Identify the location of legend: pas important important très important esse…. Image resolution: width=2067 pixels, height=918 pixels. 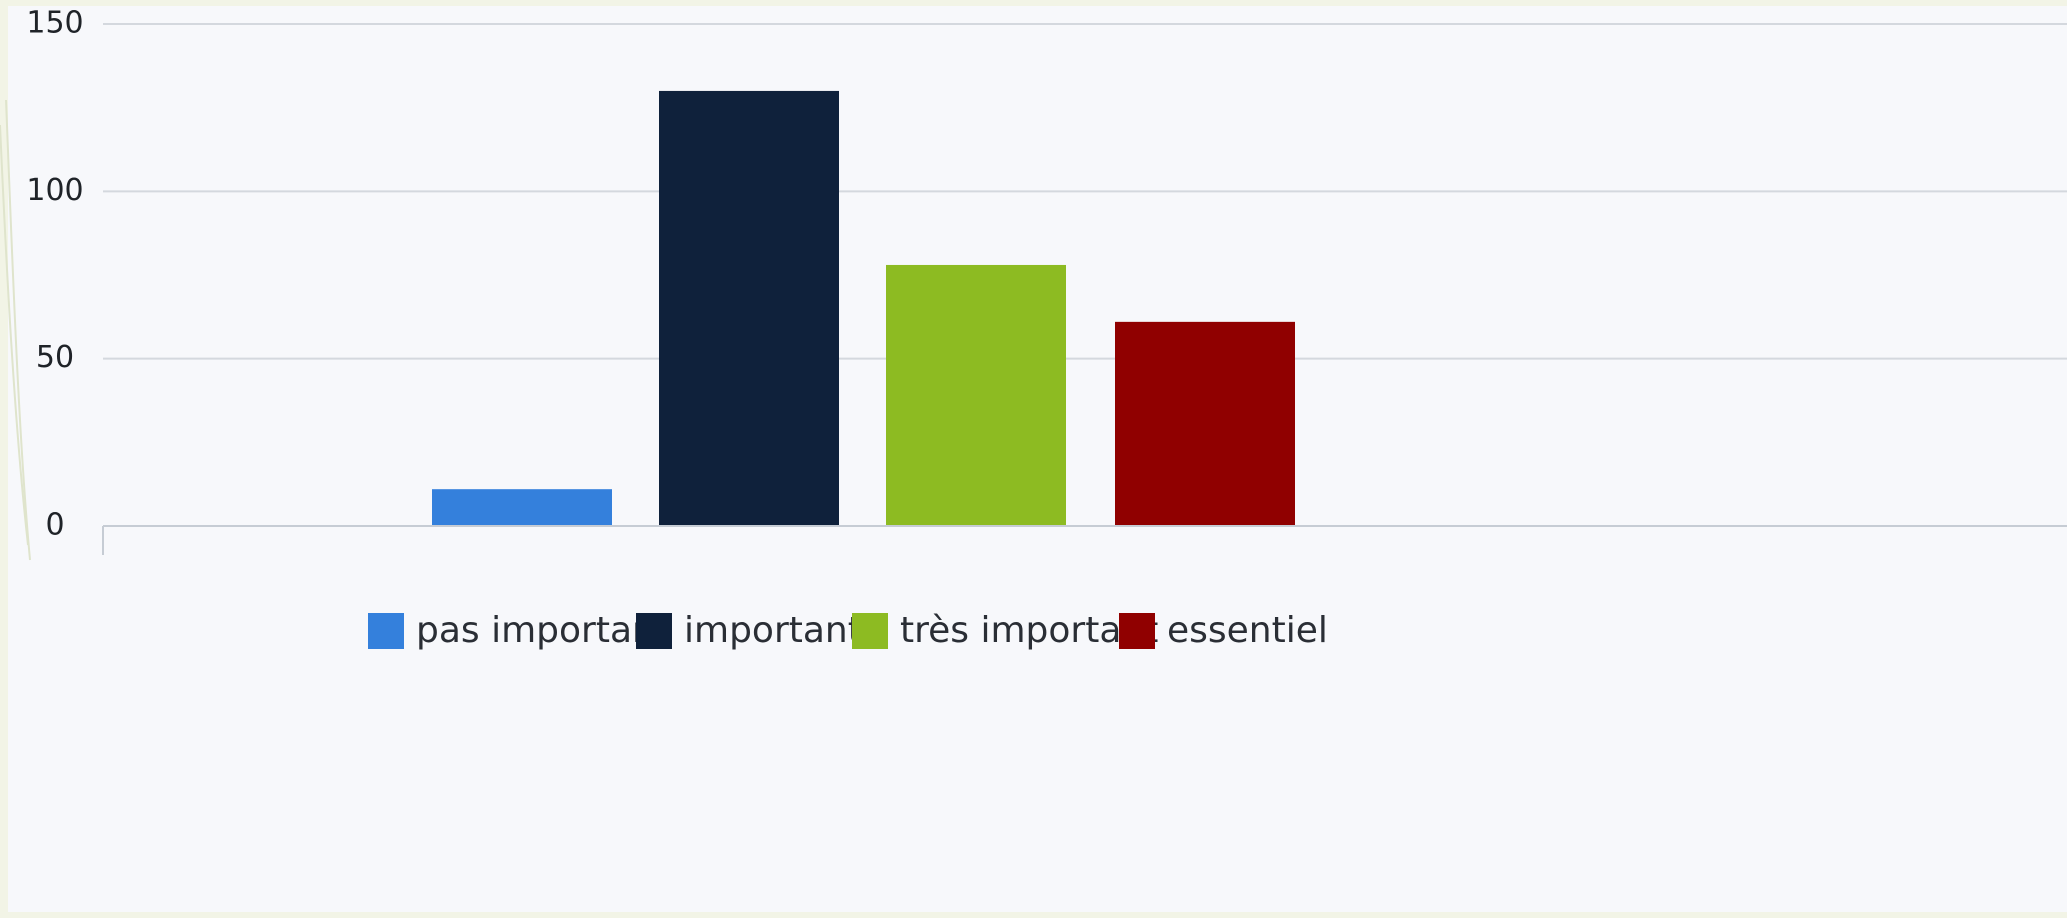
(848, 630).